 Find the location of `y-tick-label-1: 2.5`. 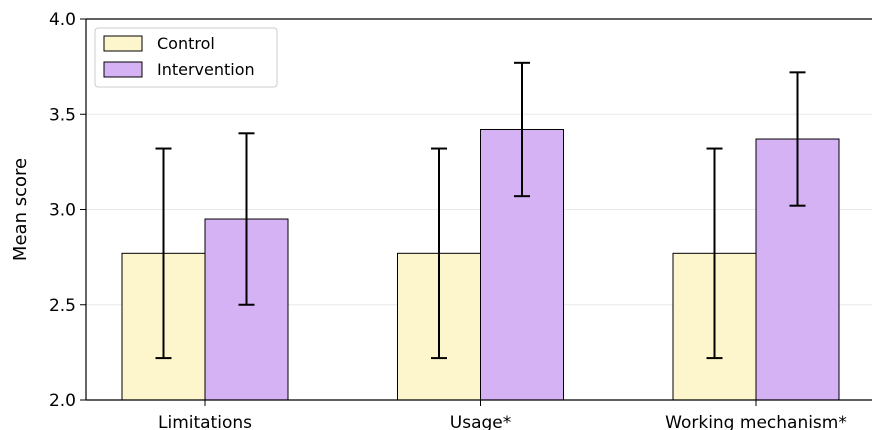

y-tick-label-1: 2.5 is located at coordinates (62, 306).